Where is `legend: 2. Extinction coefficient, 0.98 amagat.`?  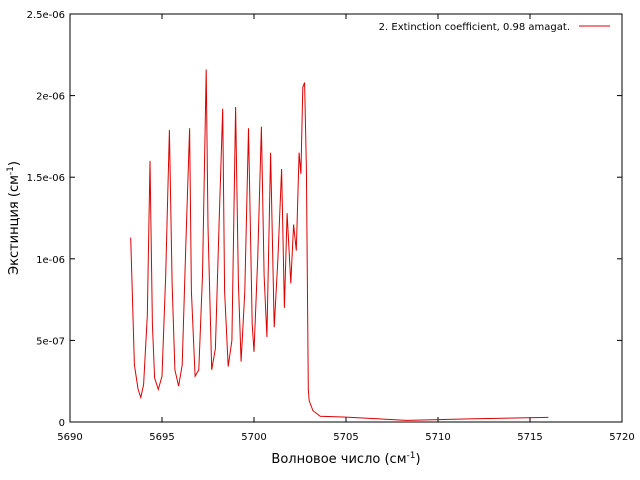
legend: 2. Extinction coefficient, 0.98 amagat. is located at coordinates (494, 27).